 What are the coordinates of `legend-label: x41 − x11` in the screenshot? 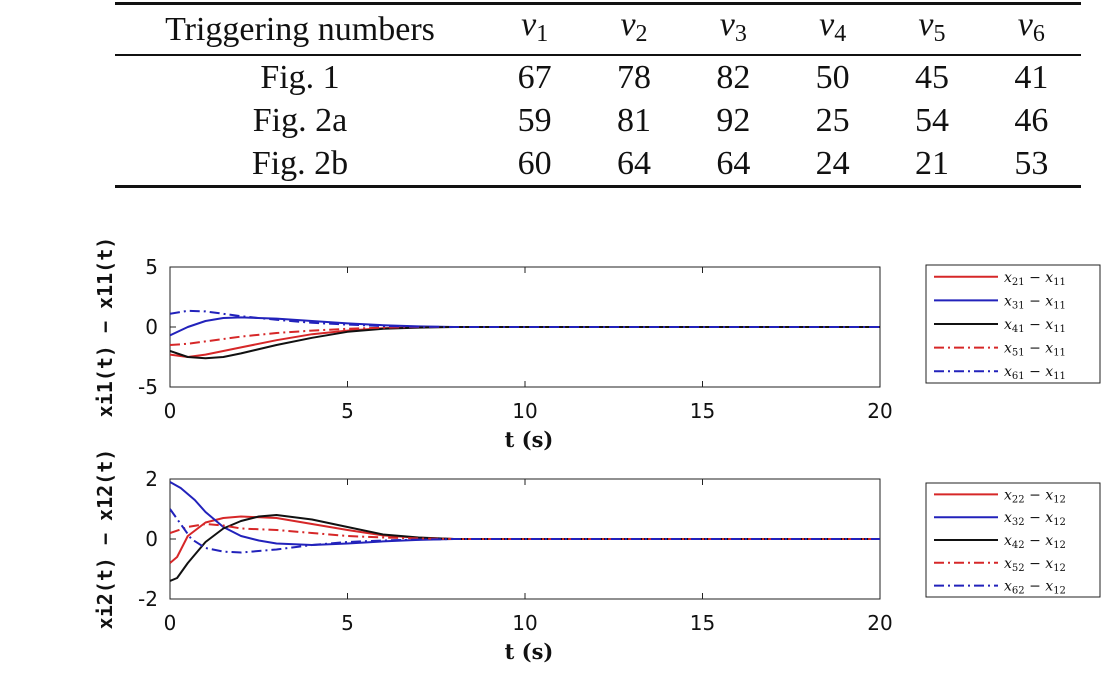 It's located at (1035, 326).